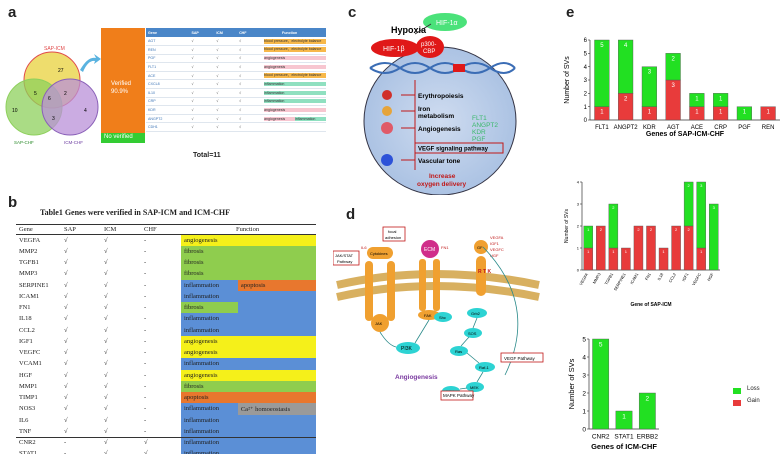  Describe the element at coordinates (586, 81) in the screenshot. I see `y-tick-label: 3` at that location.